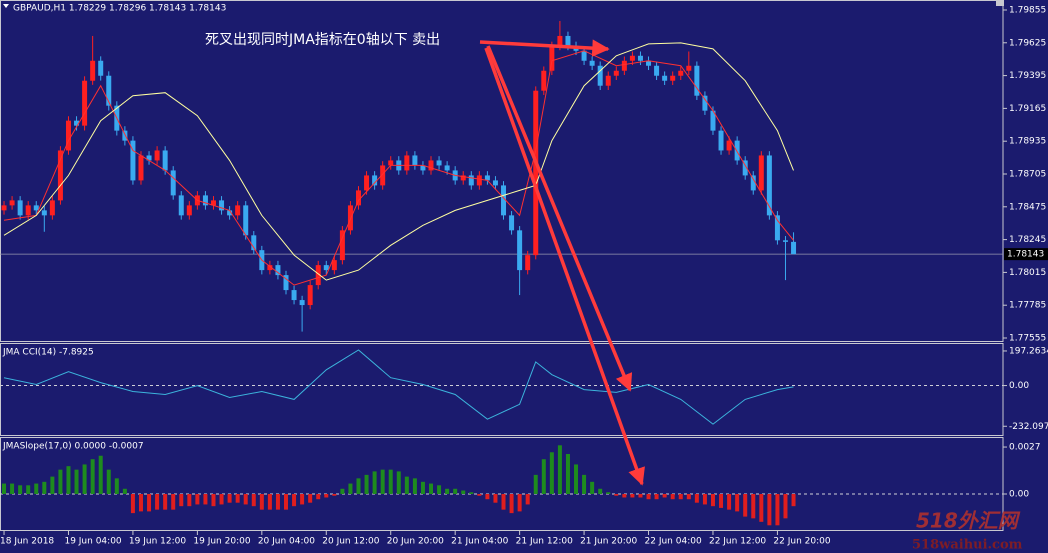 This screenshot has width=1048, height=553. Describe the element at coordinates (968, 521) in the screenshot. I see `watermark: 518外汇网` at that location.